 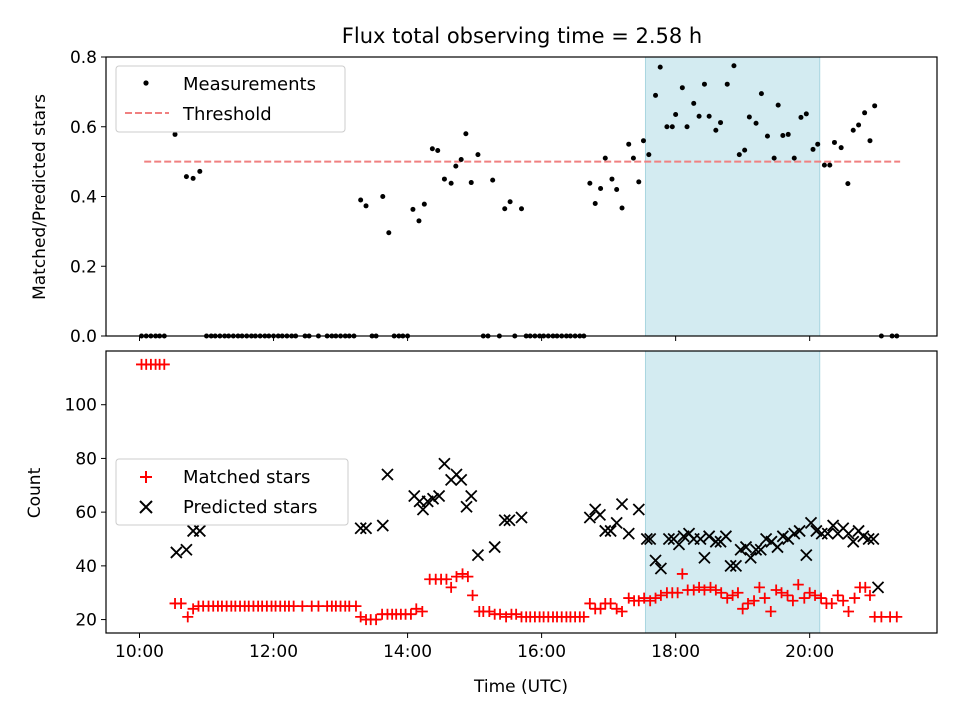 What do you see at coordinates (146, 507) in the screenshot?
I see `legend-predicted-marker` at bounding box center [146, 507].